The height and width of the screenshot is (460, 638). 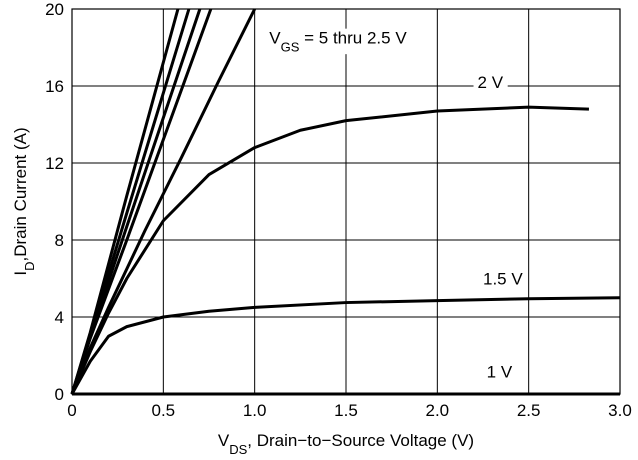 What do you see at coordinates (620, 410) in the screenshot?
I see `x-tick-label: 3.0` at bounding box center [620, 410].